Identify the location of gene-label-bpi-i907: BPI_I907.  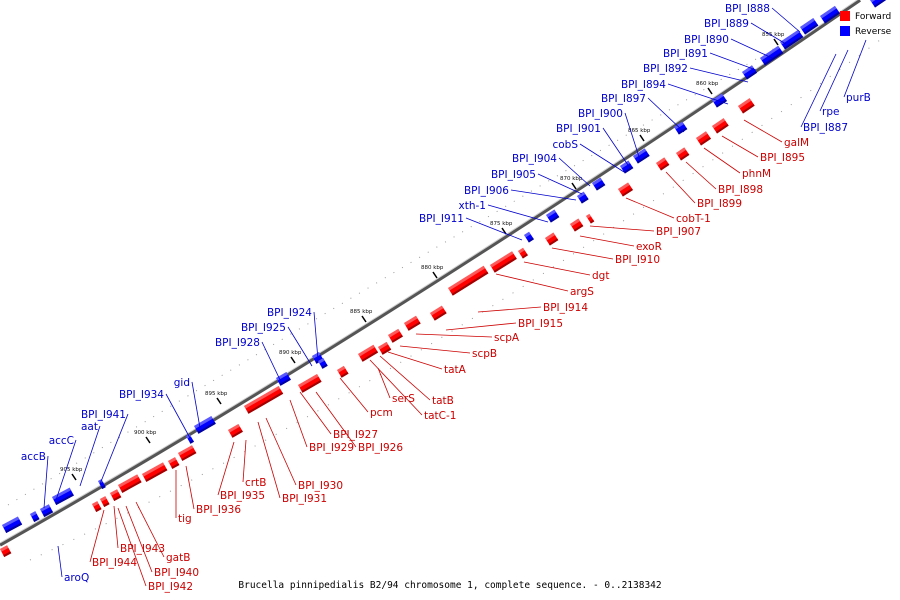
(678, 232).